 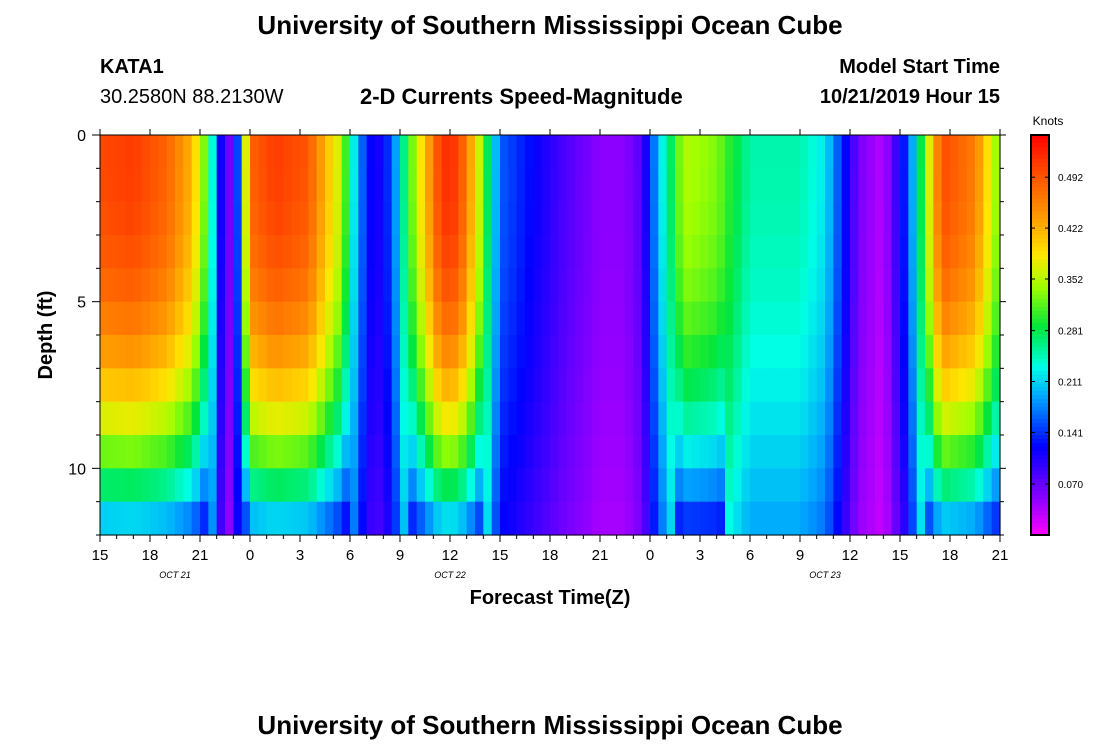 I want to click on x-tick-label: 3, so click(x=300, y=555).